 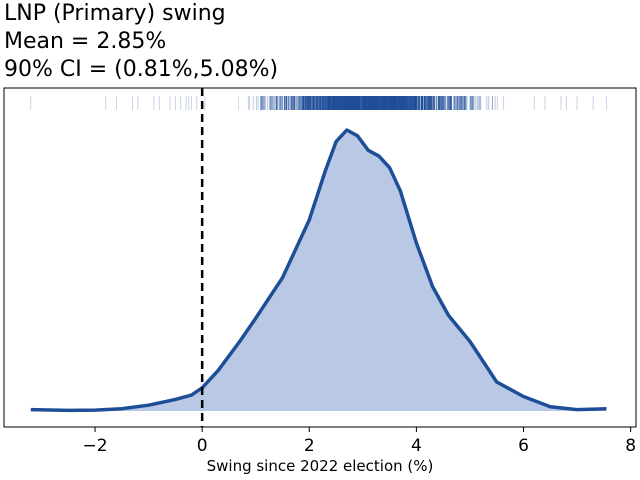 I want to click on x-tick-label: 6, so click(x=523, y=446).